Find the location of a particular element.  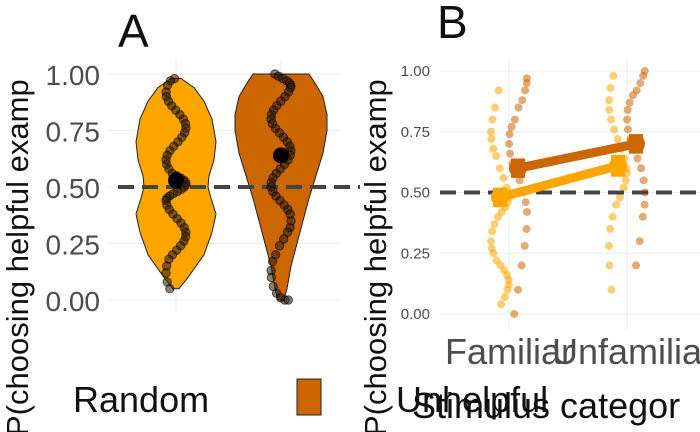

panel-b-tag: B is located at coordinates (452, 24).